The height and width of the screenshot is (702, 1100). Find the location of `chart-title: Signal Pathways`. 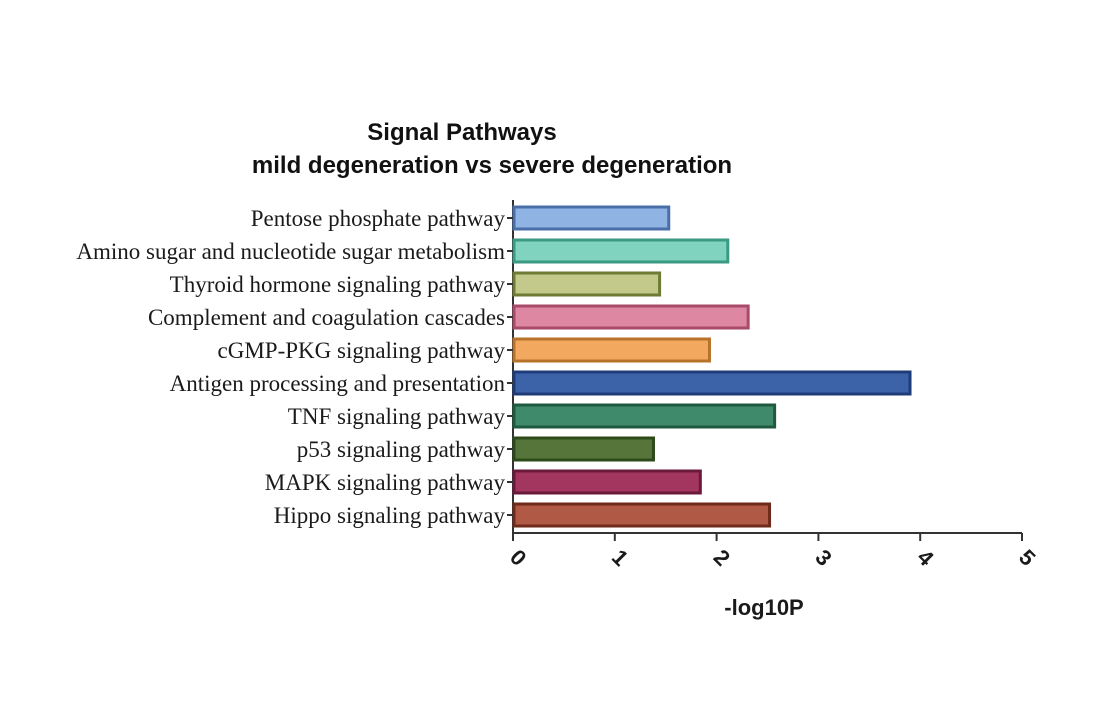

chart-title: Signal Pathways is located at coordinates (461, 132).